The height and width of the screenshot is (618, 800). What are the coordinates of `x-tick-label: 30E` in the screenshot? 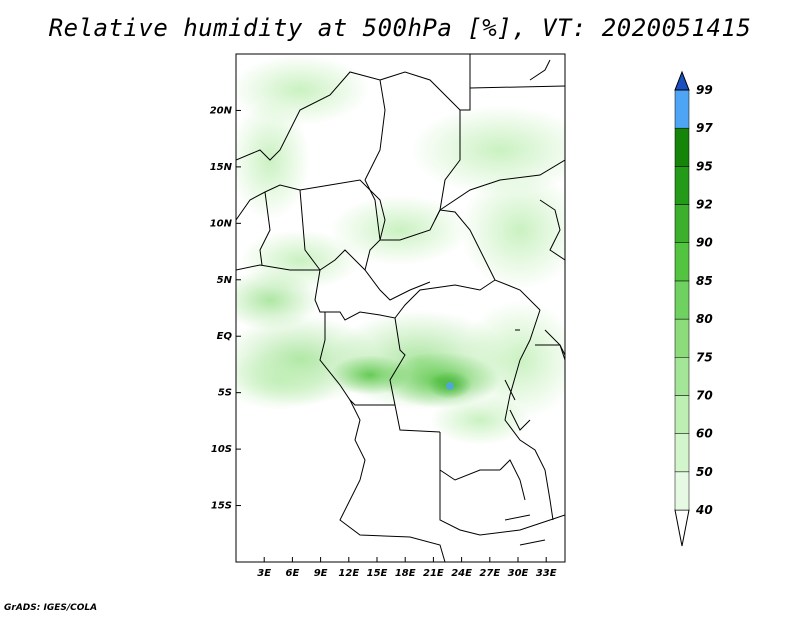 It's located at (518, 573).